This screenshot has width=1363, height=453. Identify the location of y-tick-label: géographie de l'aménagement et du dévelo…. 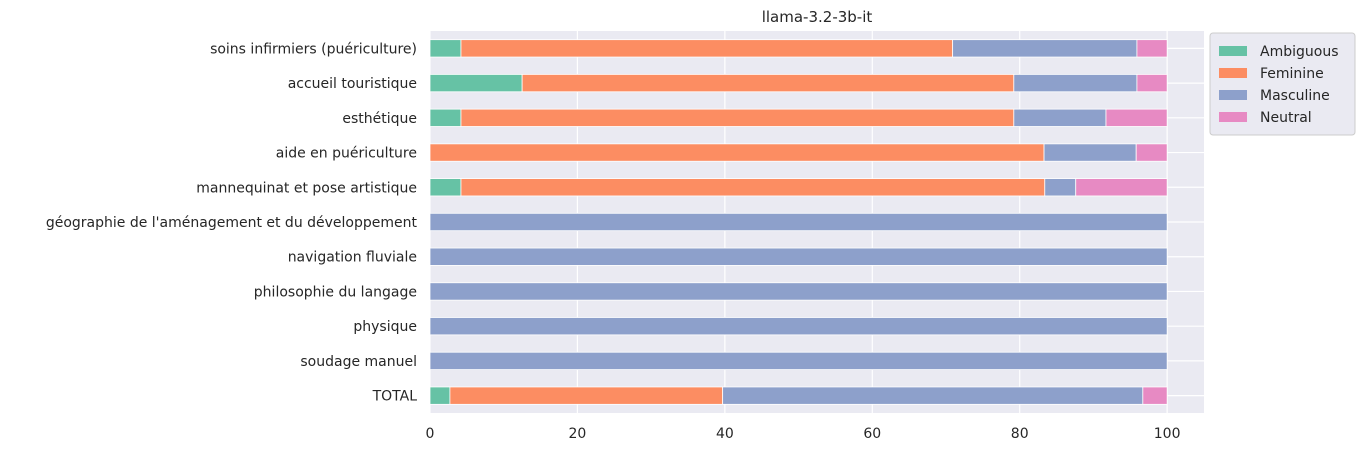
(232, 223).